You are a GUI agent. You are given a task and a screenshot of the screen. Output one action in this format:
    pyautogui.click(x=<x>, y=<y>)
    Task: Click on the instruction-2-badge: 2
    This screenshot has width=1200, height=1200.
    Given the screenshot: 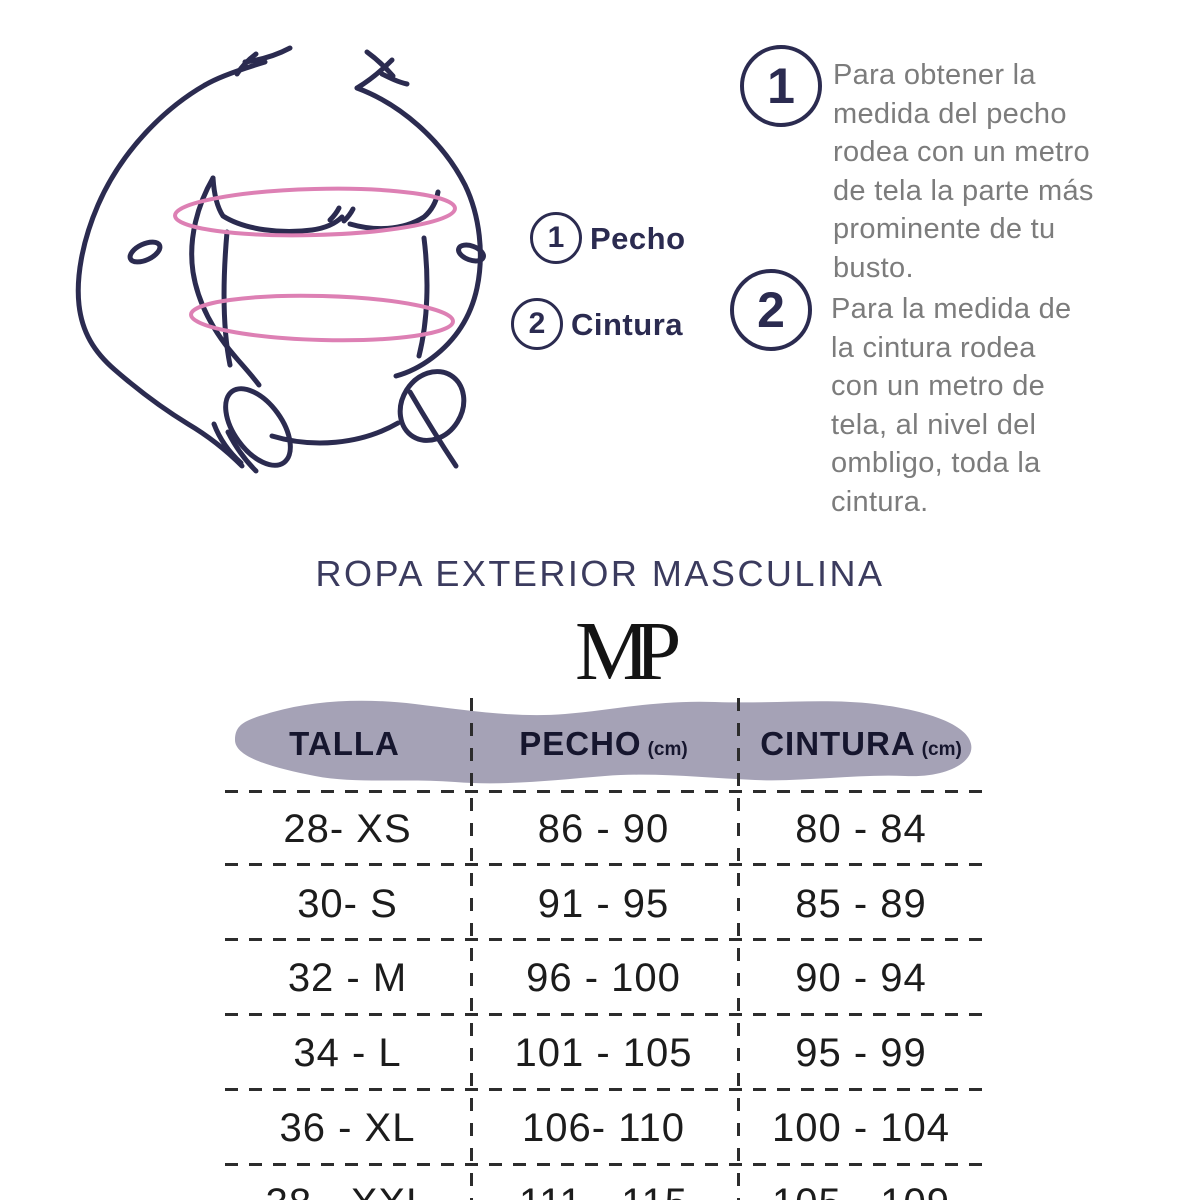 What is the action you would take?
    pyautogui.click(x=771, y=310)
    